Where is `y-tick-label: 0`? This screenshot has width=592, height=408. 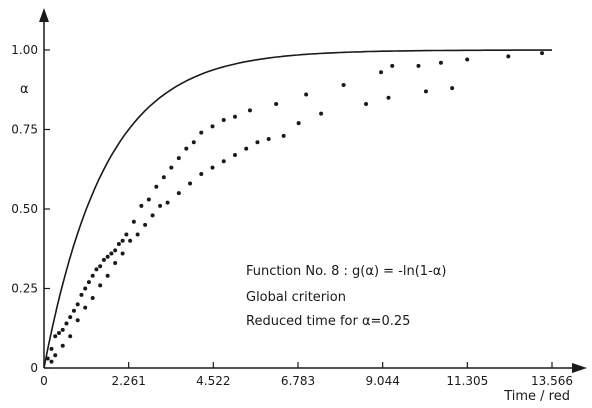
y-tick-label: 0 is located at coordinates (34, 368).